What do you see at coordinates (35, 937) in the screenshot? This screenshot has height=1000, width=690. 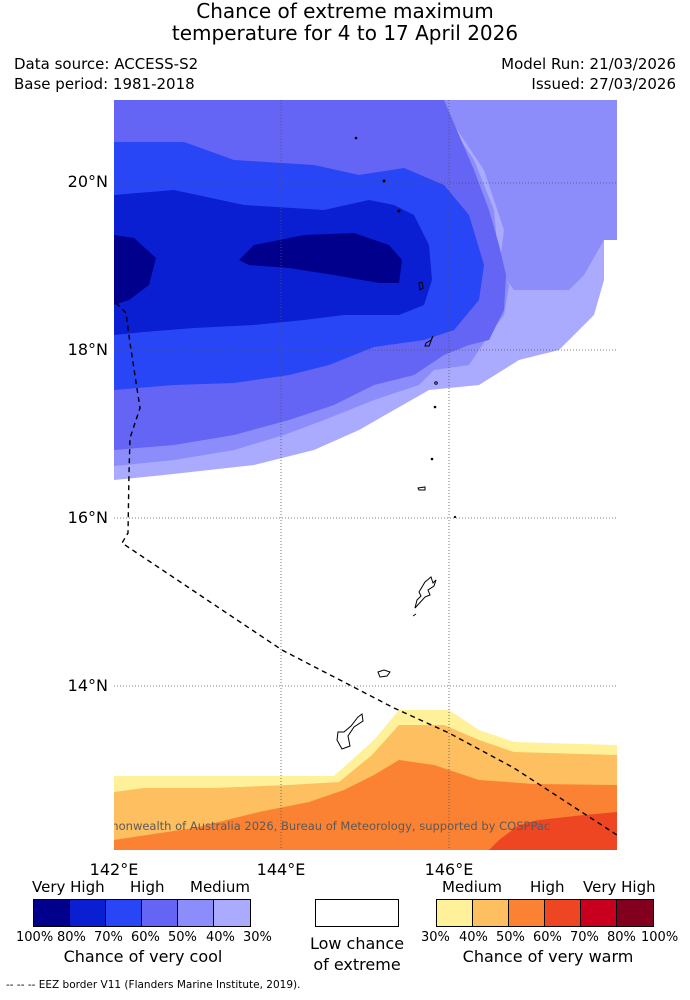 I see `cool-tick-100: 100%` at bounding box center [35, 937].